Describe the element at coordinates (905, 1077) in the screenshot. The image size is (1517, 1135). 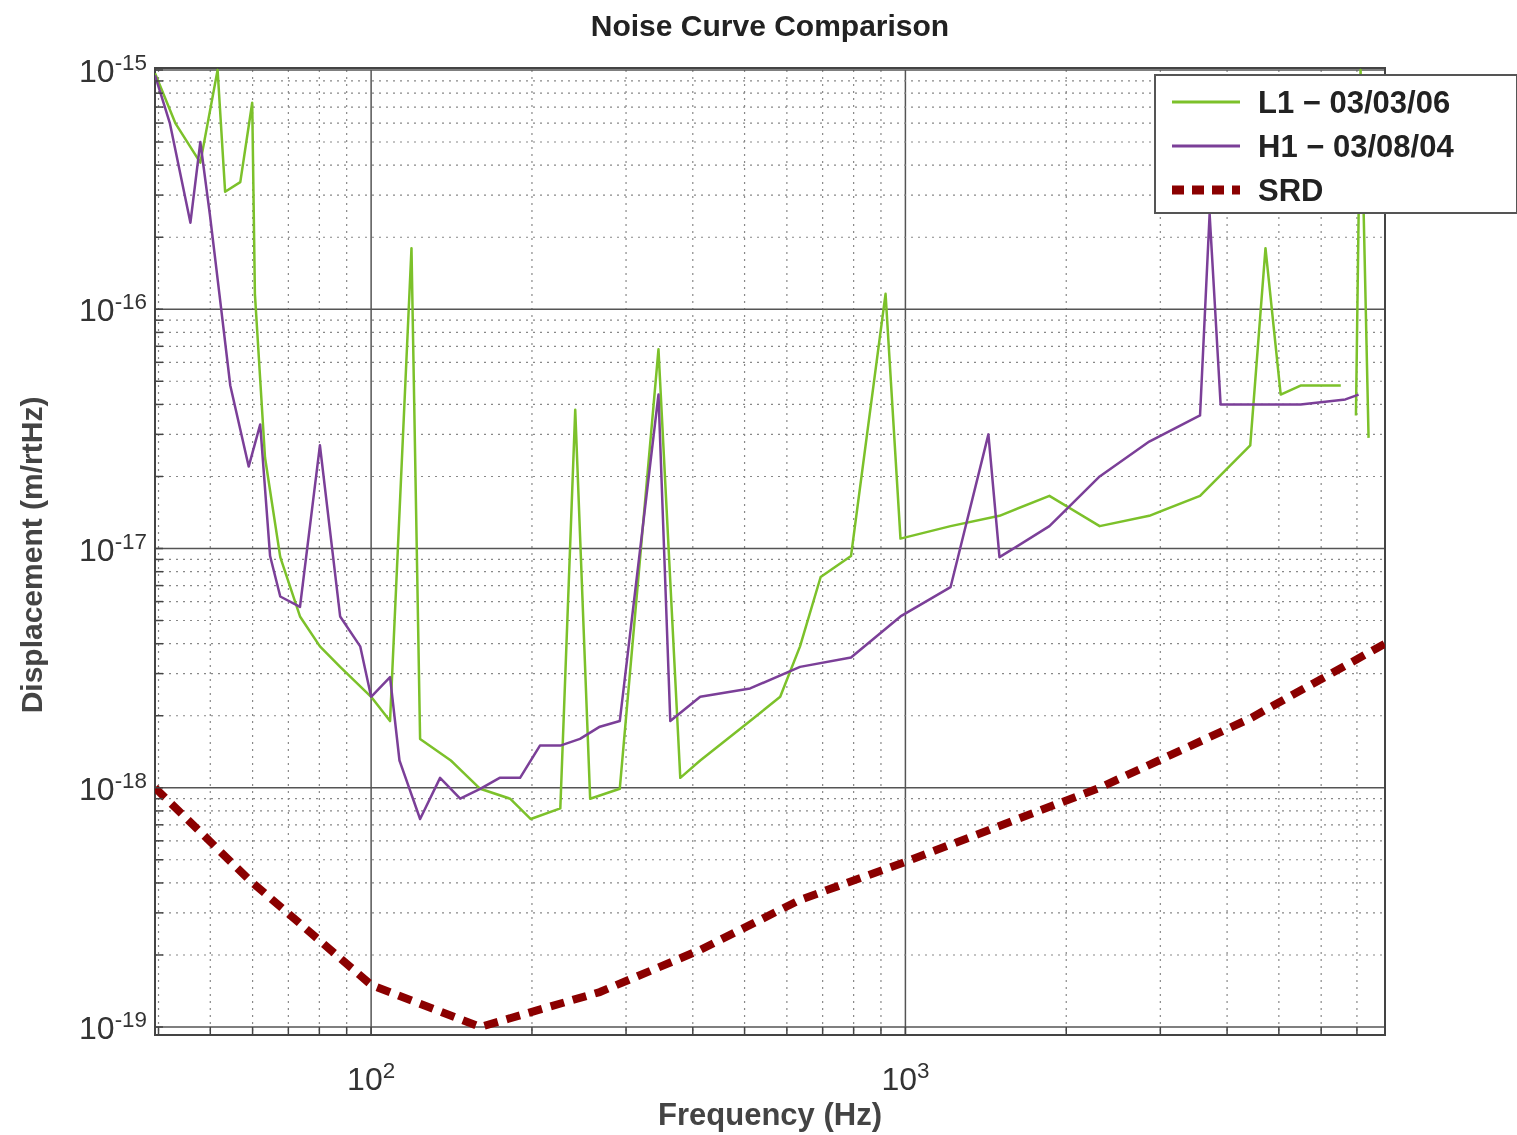
I see `x-tick-label: 10$^{3}$` at that location.